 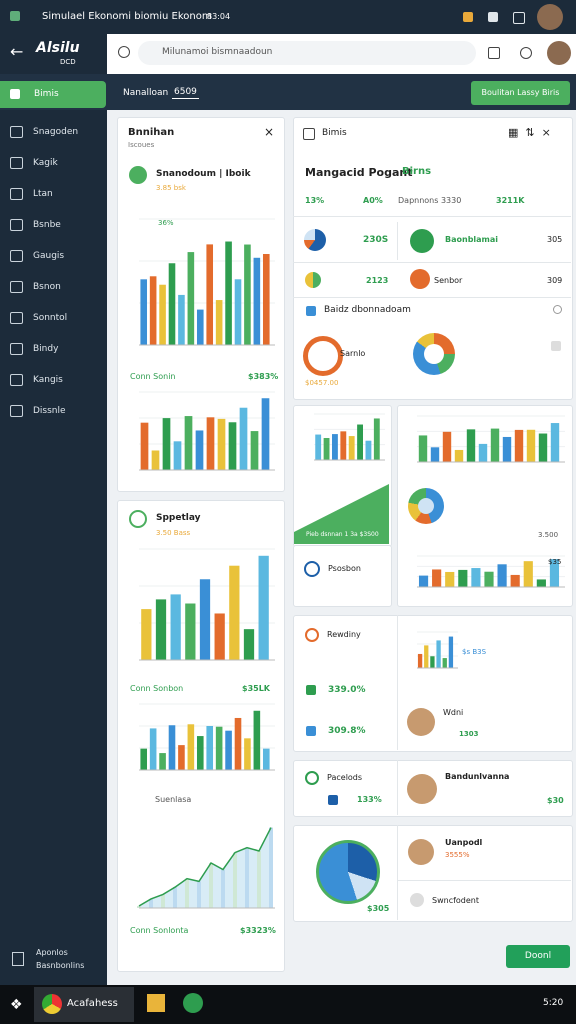 I want to click on decor-area, so click(x=205, y=867).